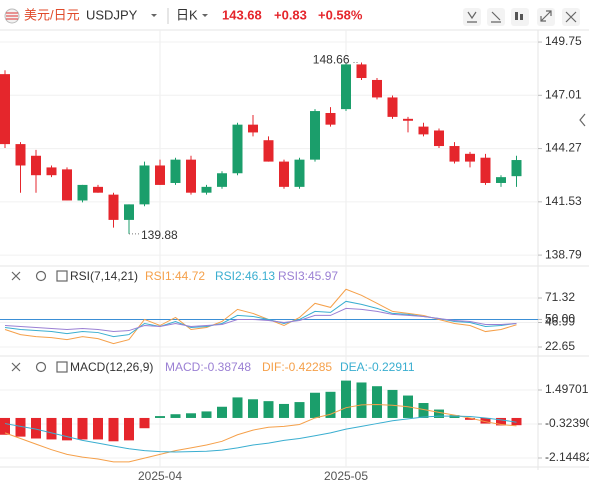  I want to click on x-tick-label: 2025-04, so click(160, 476).